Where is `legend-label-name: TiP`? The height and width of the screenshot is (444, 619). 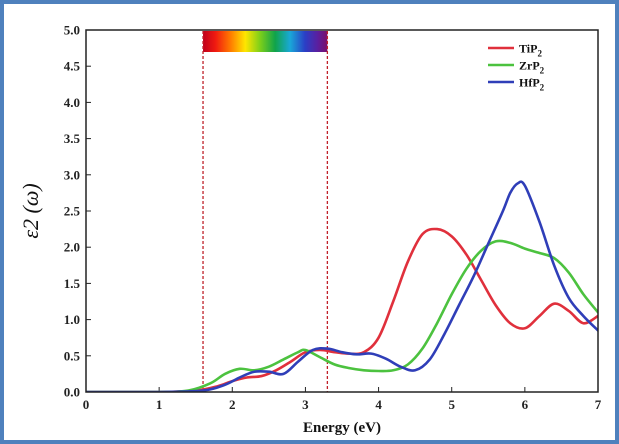 legend-label-name: TiP is located at coordinates (528, 49).